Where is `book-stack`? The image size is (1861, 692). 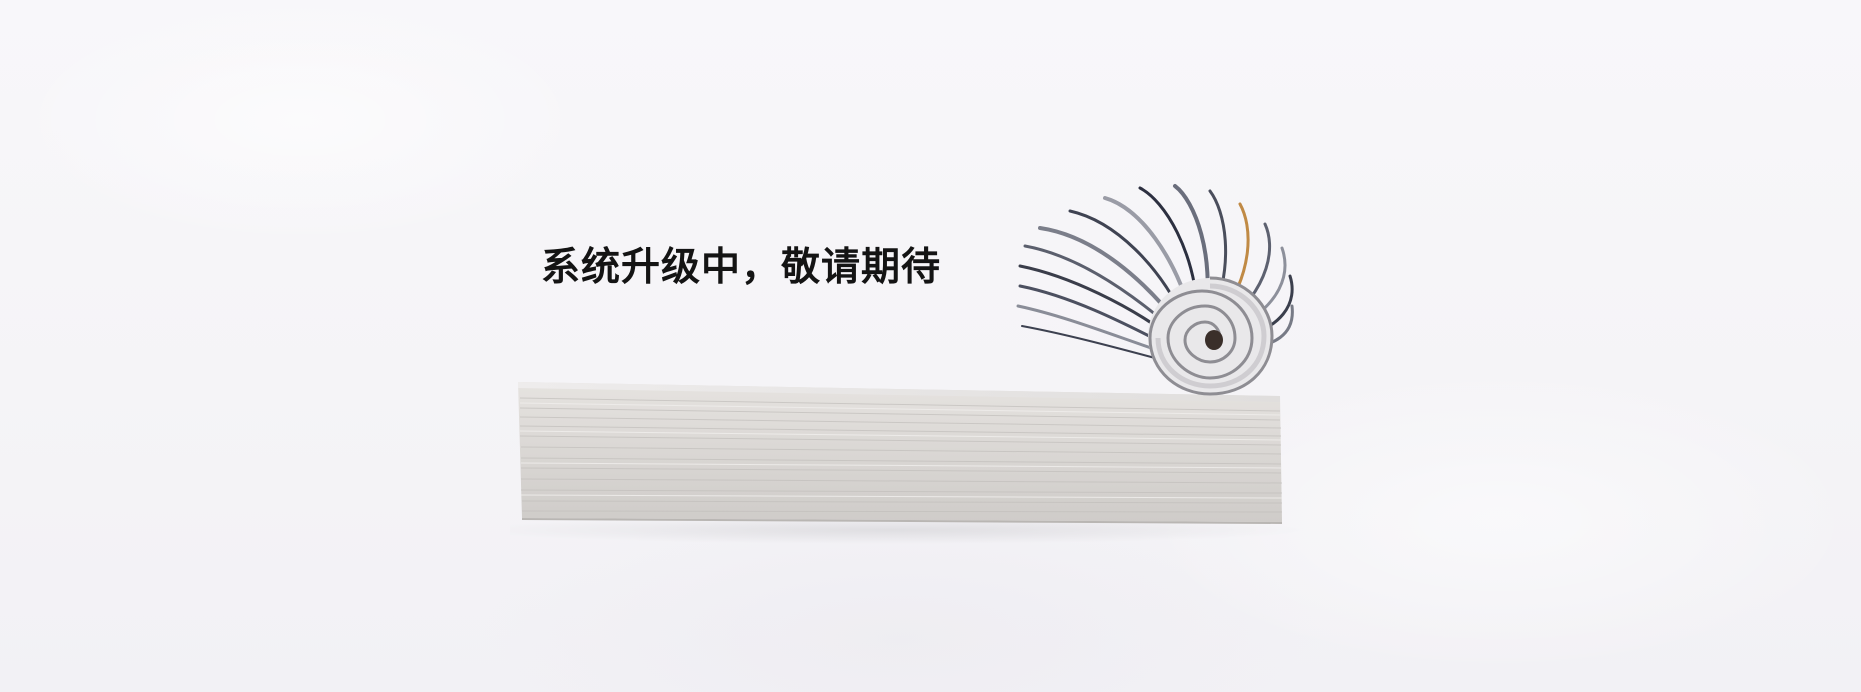
book-stack is located at coordinates (900, 453).